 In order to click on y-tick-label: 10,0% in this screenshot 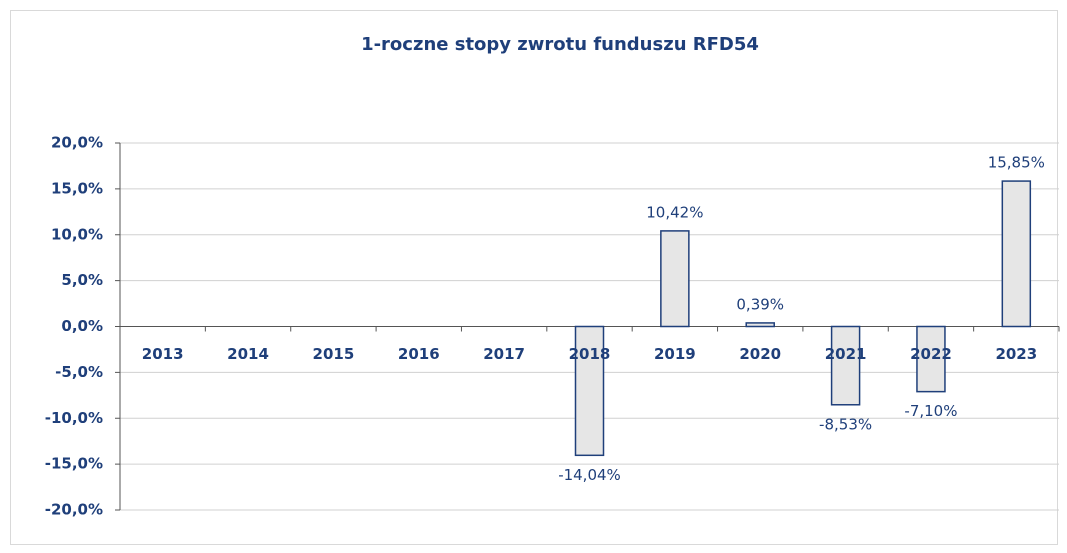, I will do `click(77, 234)`.